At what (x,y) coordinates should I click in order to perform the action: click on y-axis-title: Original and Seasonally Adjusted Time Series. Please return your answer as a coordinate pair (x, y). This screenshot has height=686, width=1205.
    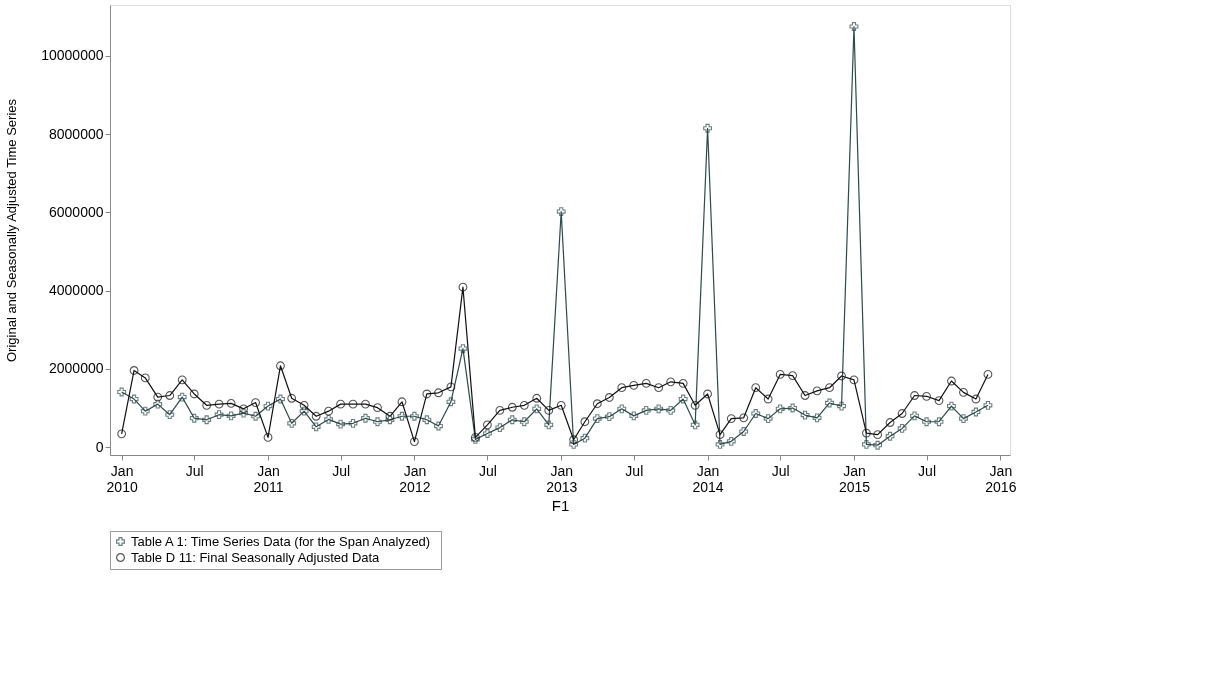
    Looking at the image, I should click on (12, 230).